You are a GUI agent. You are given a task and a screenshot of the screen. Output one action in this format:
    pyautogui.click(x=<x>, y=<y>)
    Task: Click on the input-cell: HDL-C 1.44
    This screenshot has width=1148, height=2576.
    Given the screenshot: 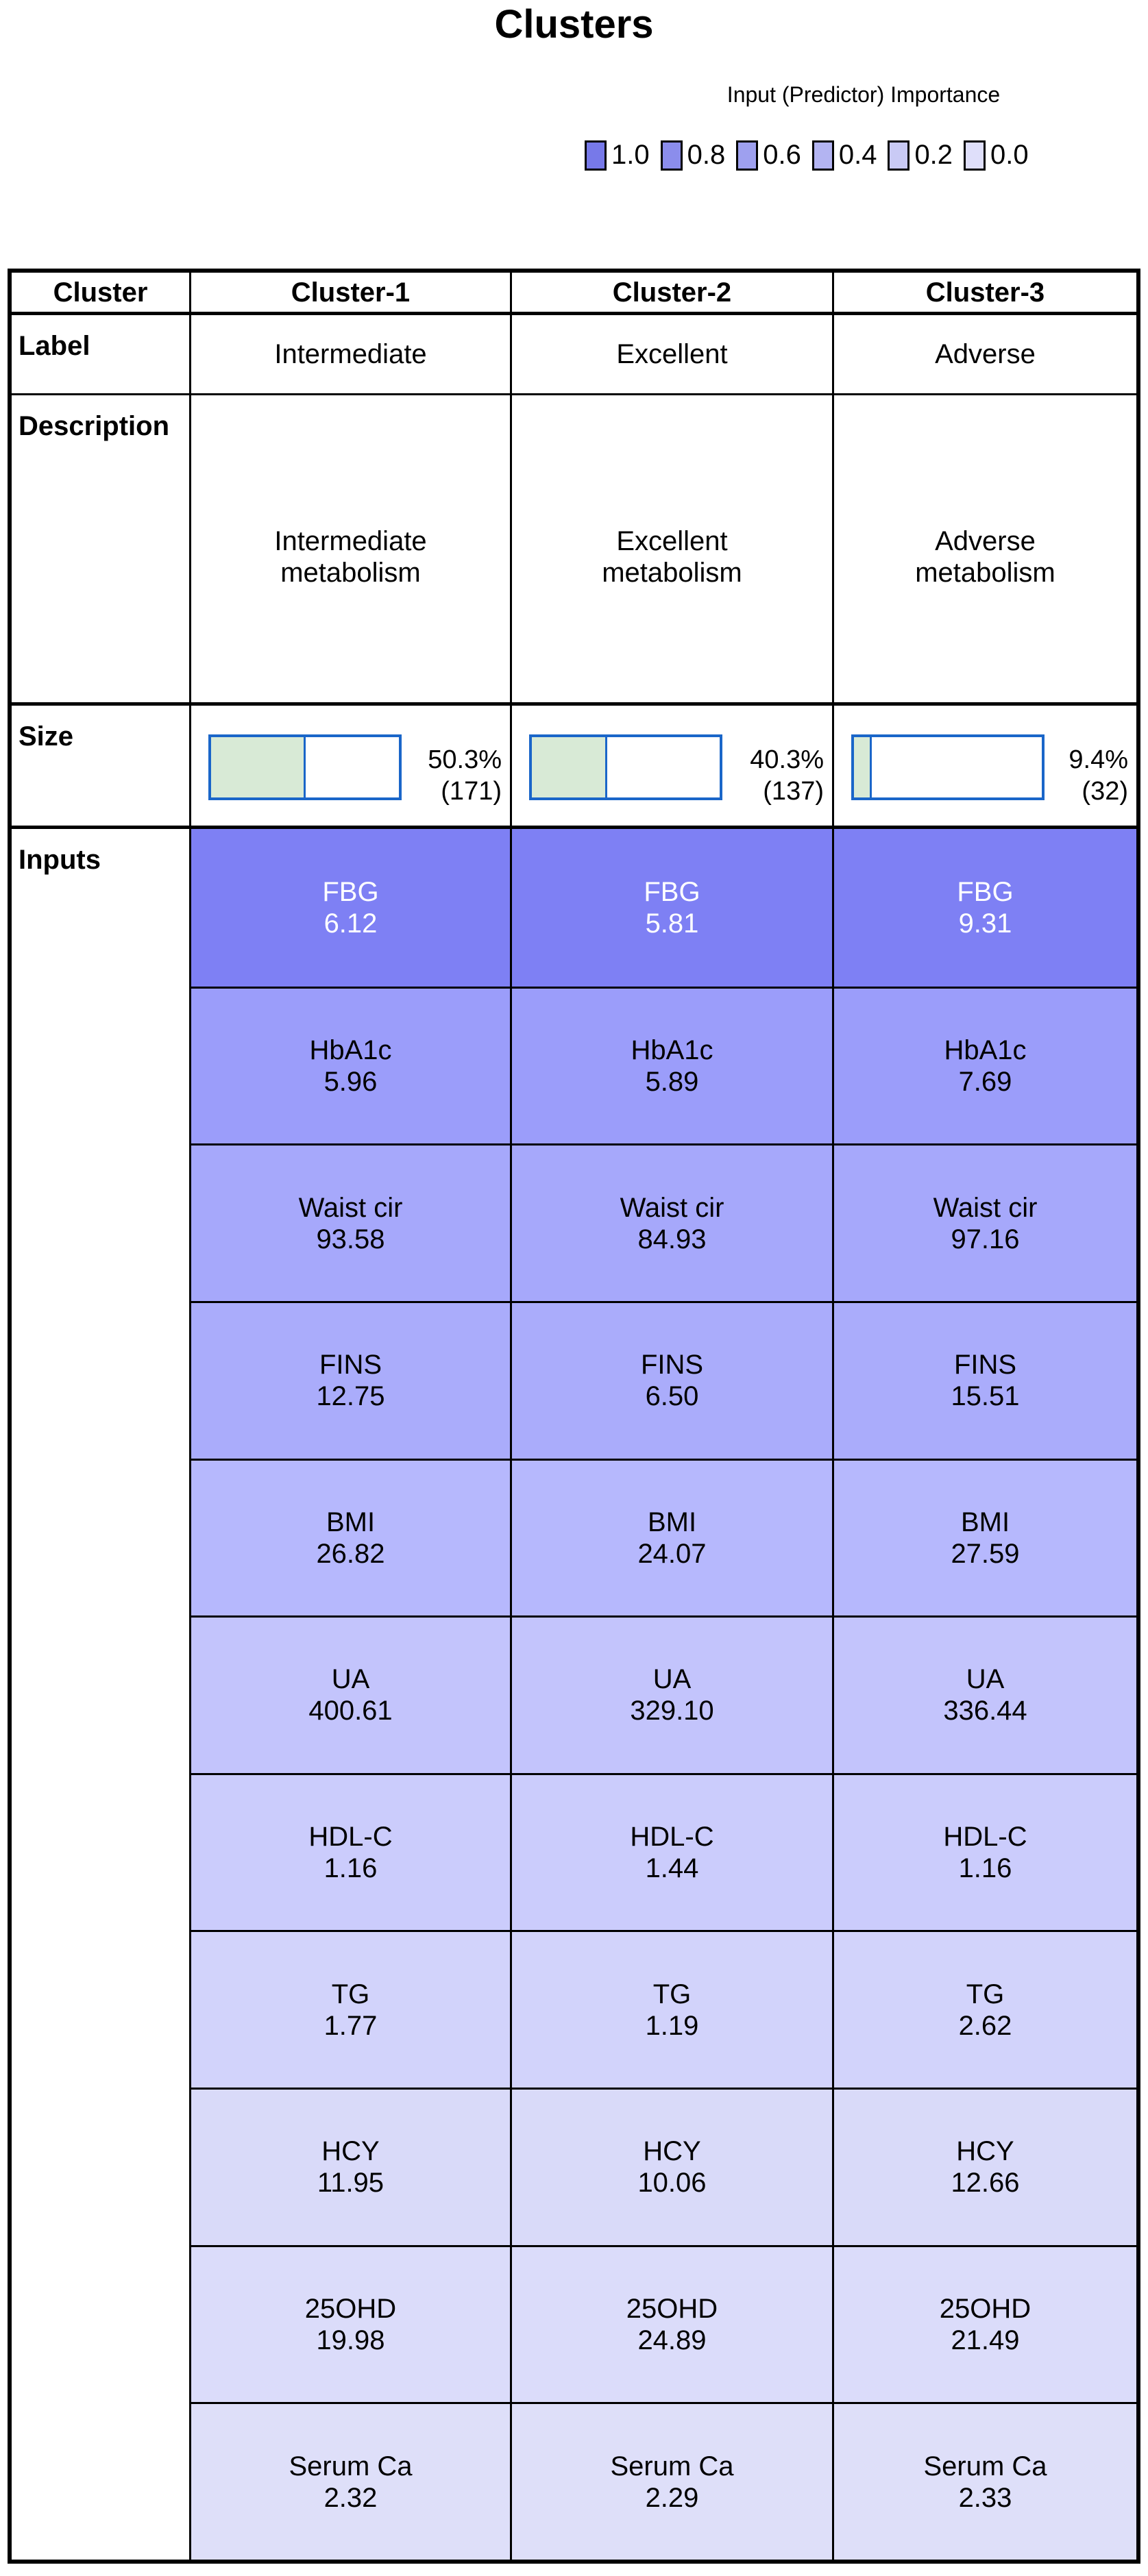 What is the action you would take?
    pyautogui.click(x=673, y=1851)
    